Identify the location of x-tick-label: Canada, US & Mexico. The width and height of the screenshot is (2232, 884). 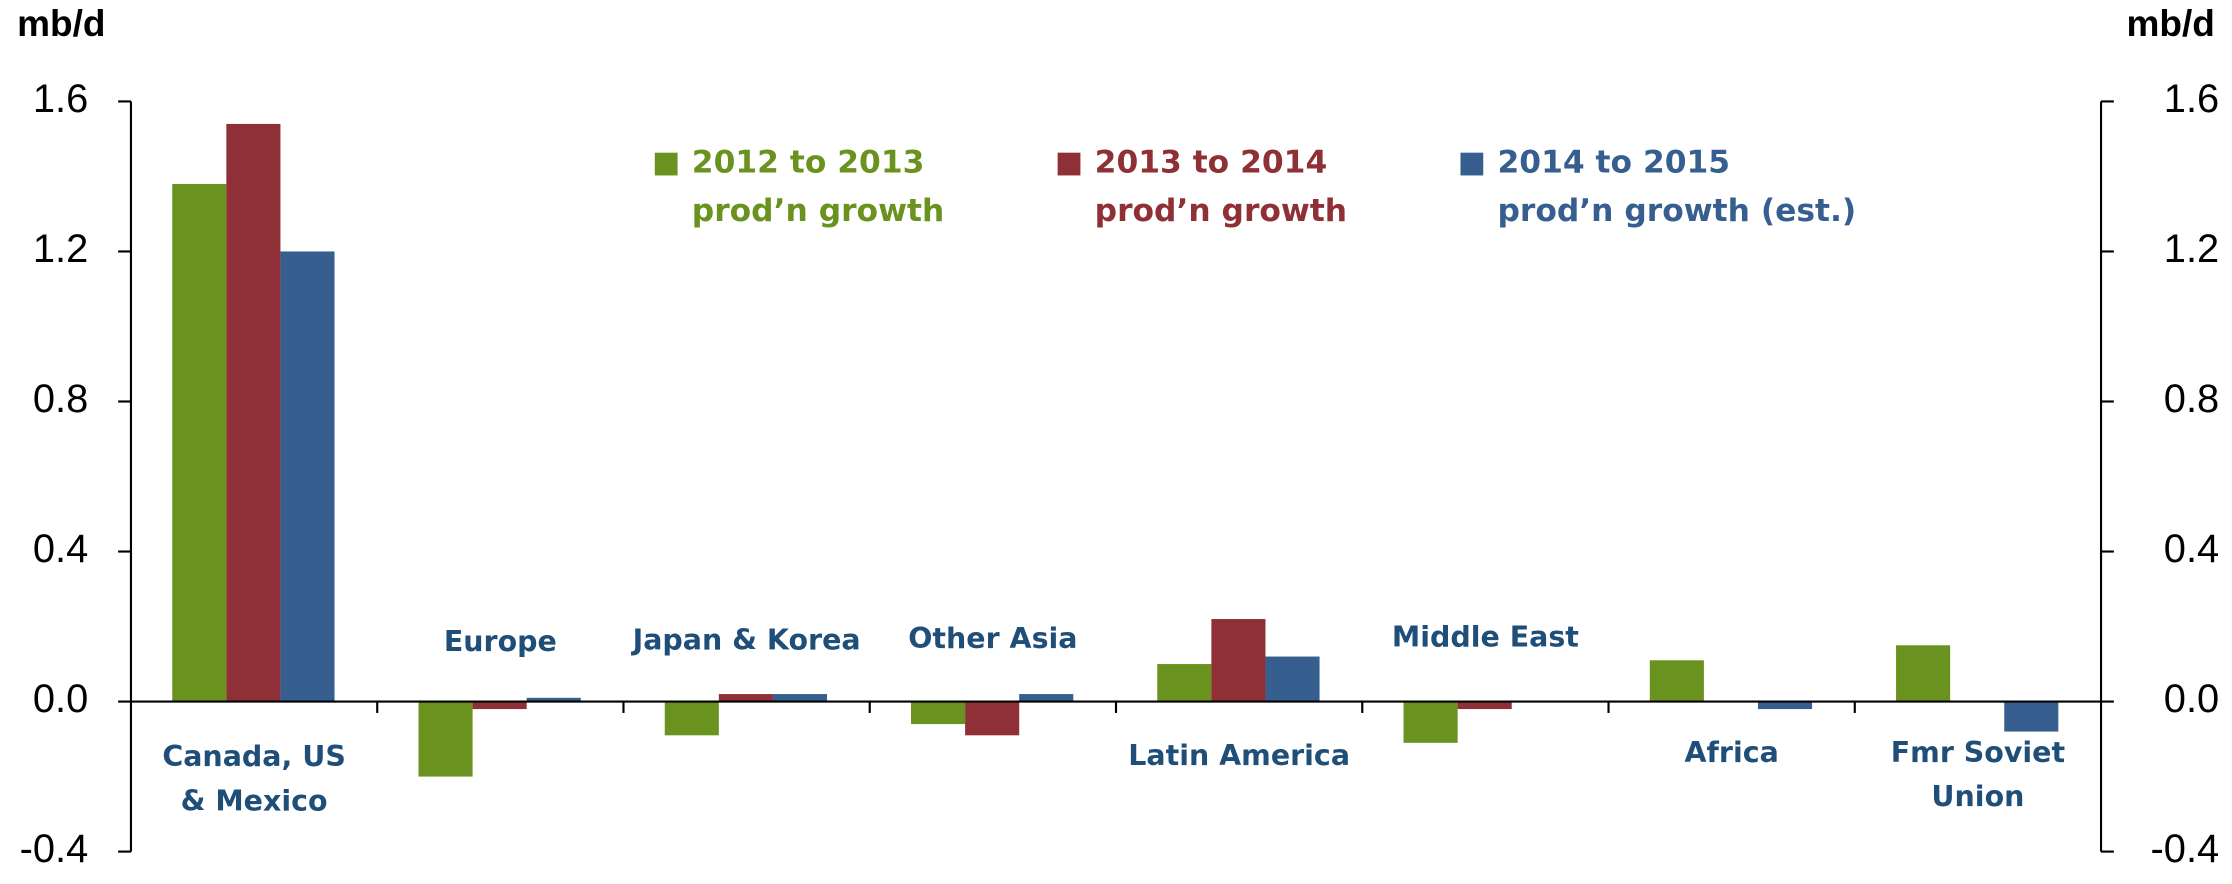
(254, 778).